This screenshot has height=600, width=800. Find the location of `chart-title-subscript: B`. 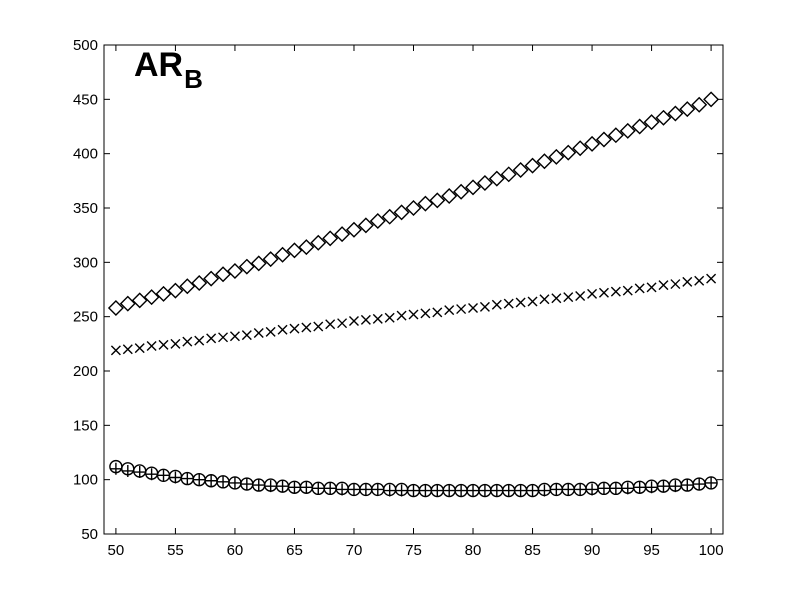

chart-title-subscript: B is located at coordinates (193, 79).